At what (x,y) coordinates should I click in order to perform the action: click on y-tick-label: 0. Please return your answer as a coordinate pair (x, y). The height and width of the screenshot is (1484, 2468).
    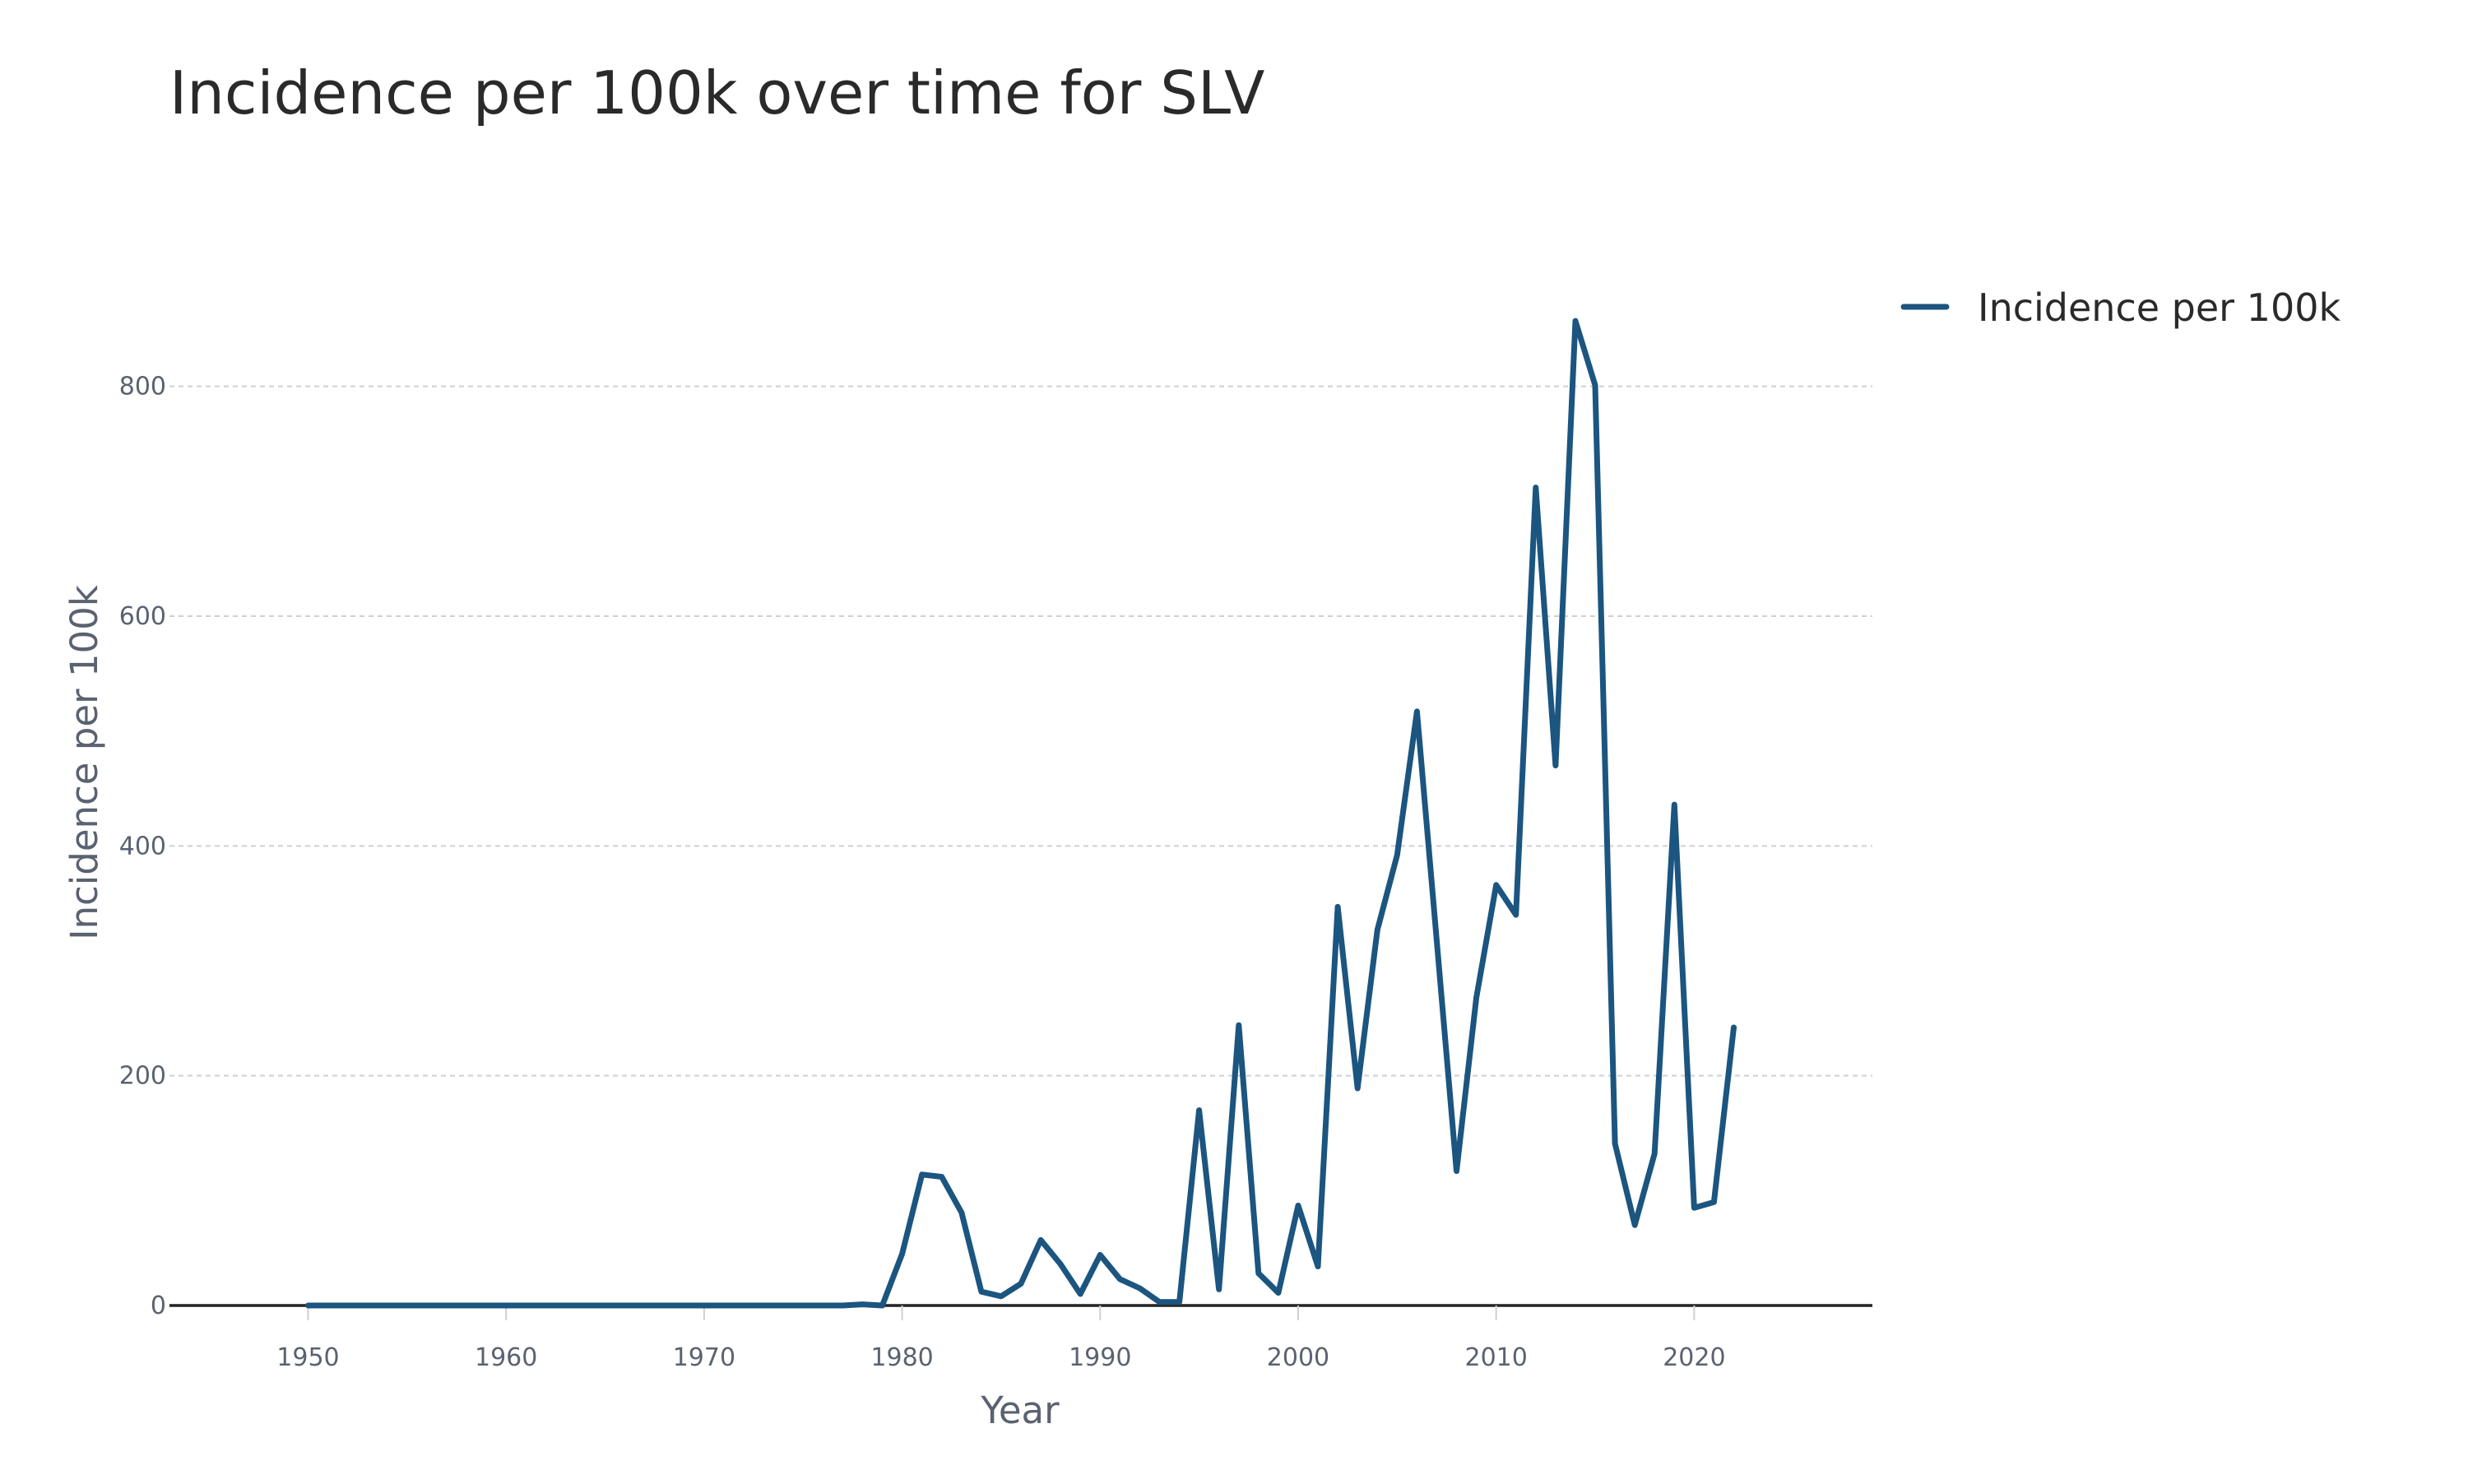
    Looking at the image, I should click on (158, 1306).